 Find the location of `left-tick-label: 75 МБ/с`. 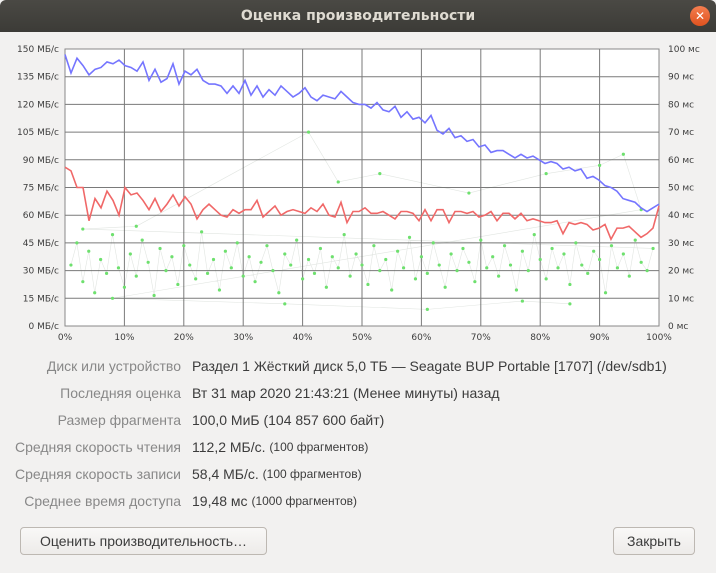

left-tick-label: 75 МБ/с is located at coordinates (41, 189).